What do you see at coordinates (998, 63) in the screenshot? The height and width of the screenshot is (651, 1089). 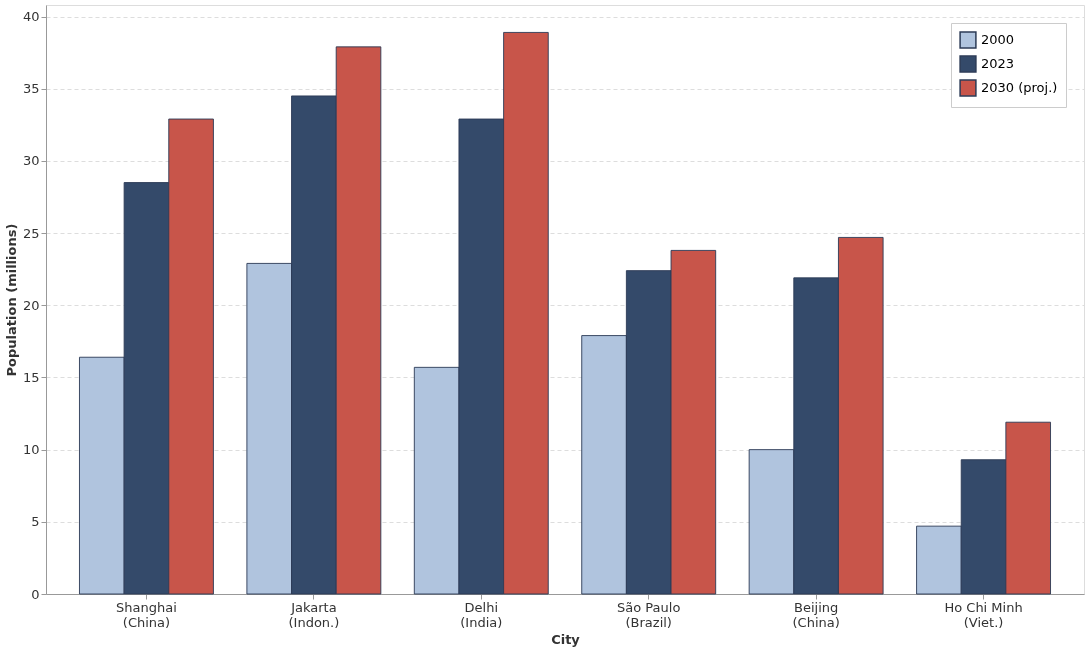 I see `legend-label: 2023` at bounding box center [998, 63].